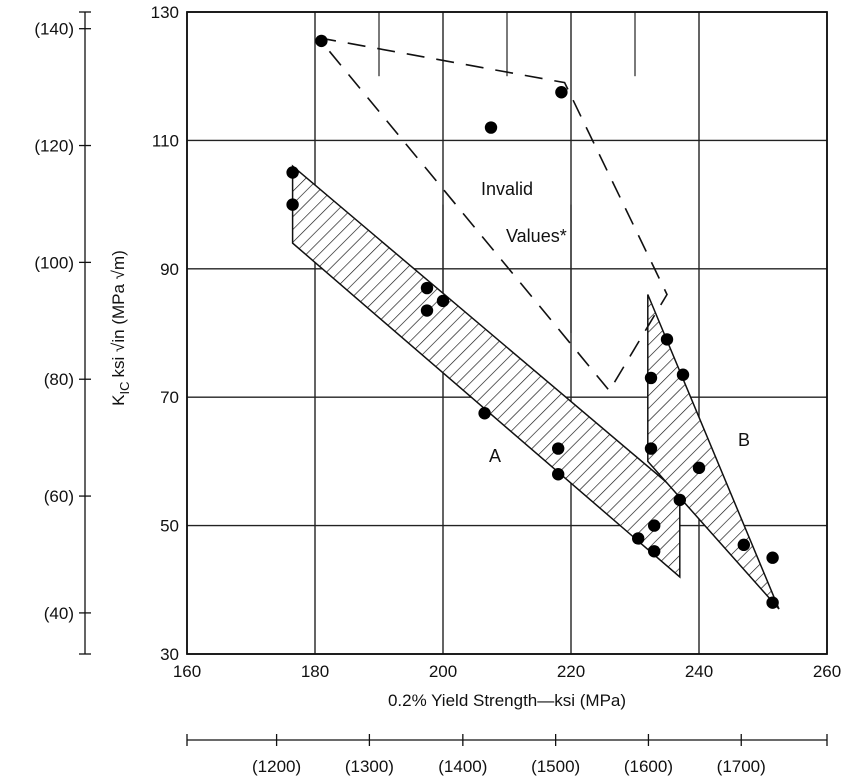 Image resolution: width=848 pixels, height=778 pixels. Describe the element at coordinates (124, 387) in the screenshot. I see `y-axis-title-sub: IC` at that location.